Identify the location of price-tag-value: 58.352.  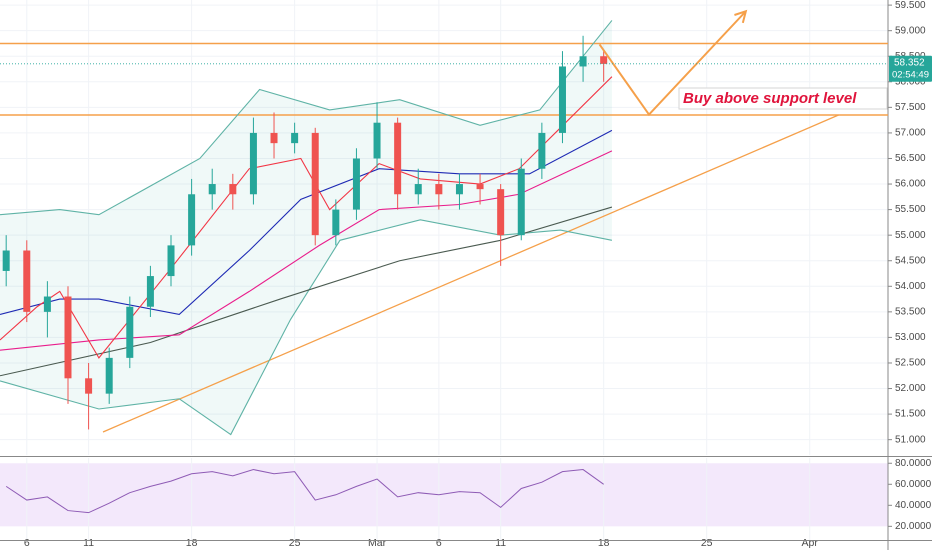
(909, 62).